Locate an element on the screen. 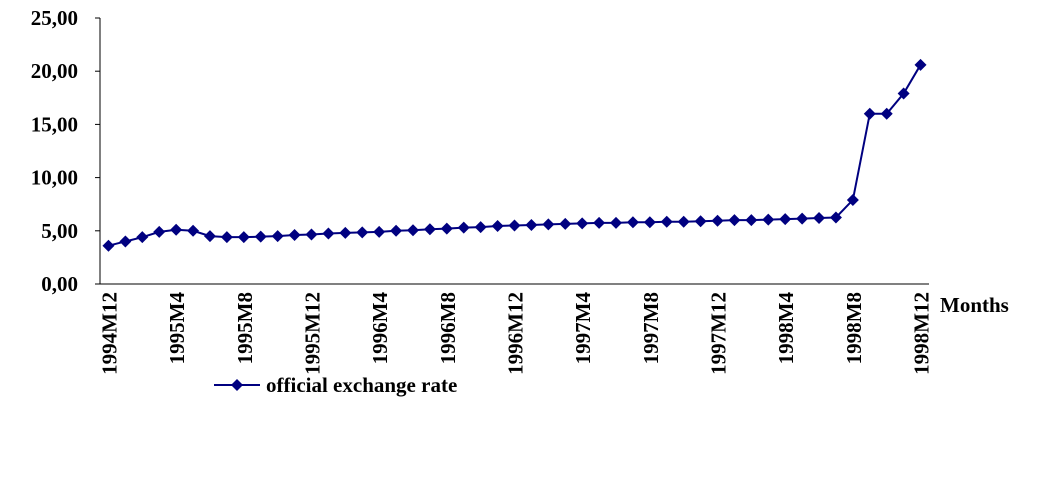 The height and width of the screenshot is (489, 1047). y-tick-label: 10,00 is located at coordinates (54, 178).